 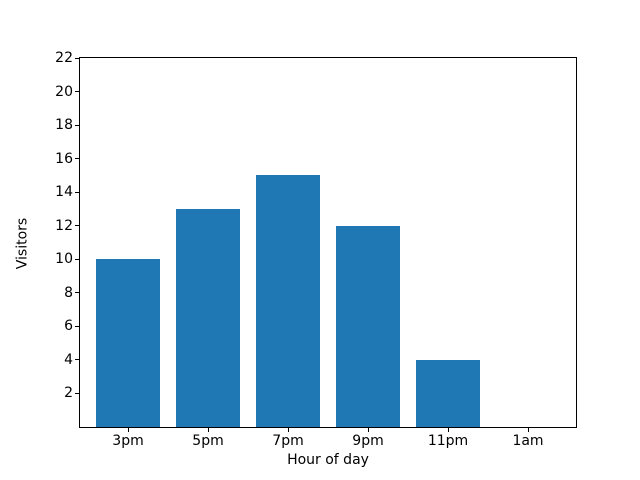 I want to click on x-tick-label: 1am, so click(x=528, y=441).